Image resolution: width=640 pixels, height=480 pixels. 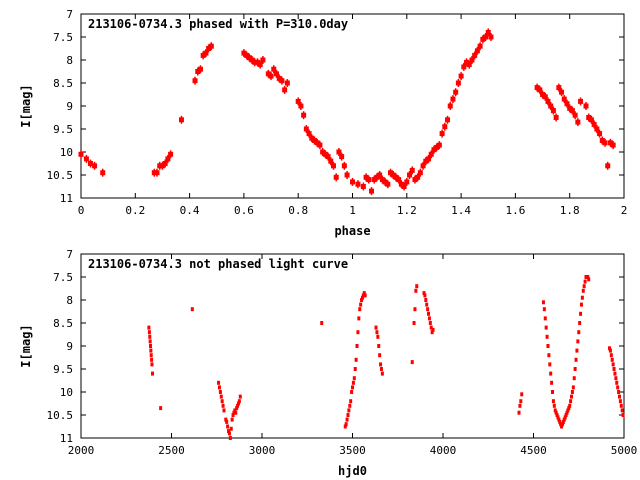 I want to click on x-tick-label: 3000, so click(x=262, y=450).